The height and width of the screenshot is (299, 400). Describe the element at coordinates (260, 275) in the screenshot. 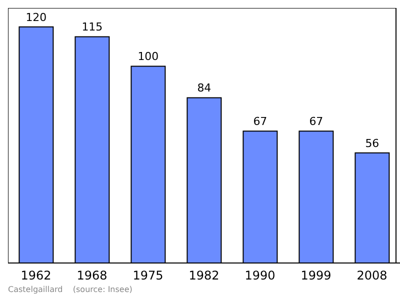

I see `x-tick-label: 1990` at that location.